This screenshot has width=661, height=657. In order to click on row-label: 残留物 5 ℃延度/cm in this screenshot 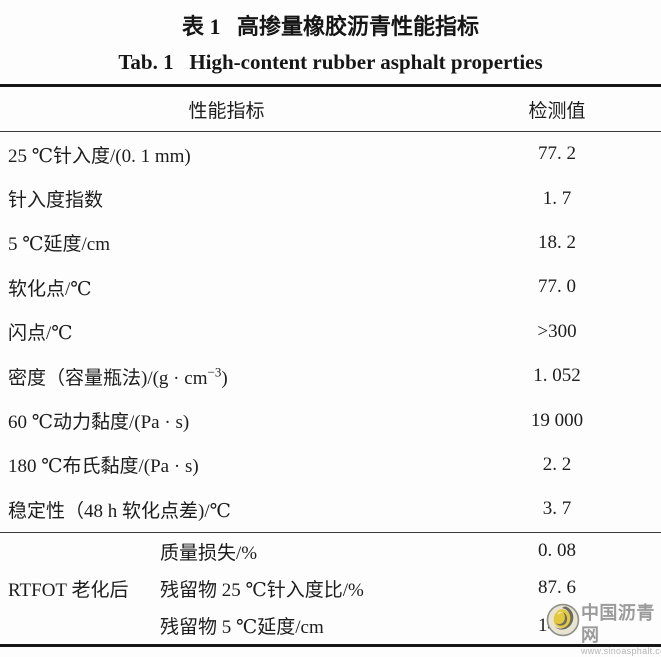, I will do `click(242, 628)`.